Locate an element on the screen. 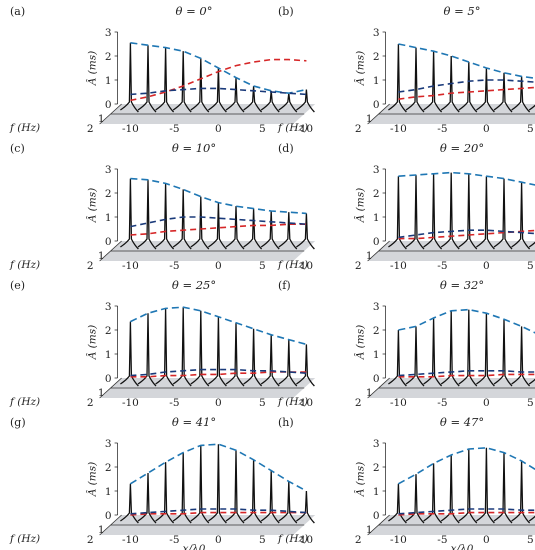  panel-title: θ = 5° is located at coordinates (462, 11).